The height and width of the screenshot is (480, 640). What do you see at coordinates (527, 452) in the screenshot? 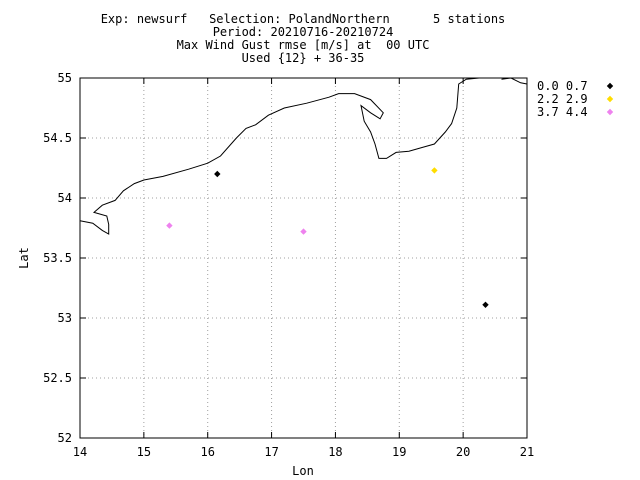
I see `x-tick-label: 21` at bounding box center [527, 452].